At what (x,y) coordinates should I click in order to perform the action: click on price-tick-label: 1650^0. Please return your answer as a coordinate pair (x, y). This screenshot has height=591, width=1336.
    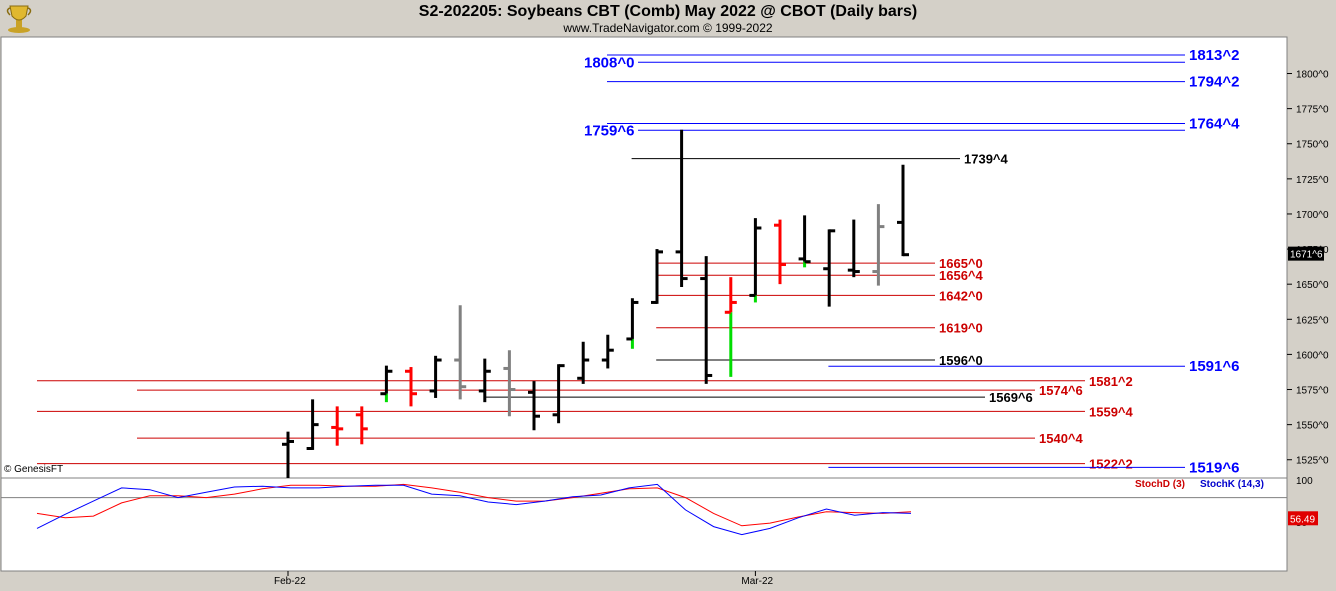
    Looking at the image, I should click on (1312, 285).